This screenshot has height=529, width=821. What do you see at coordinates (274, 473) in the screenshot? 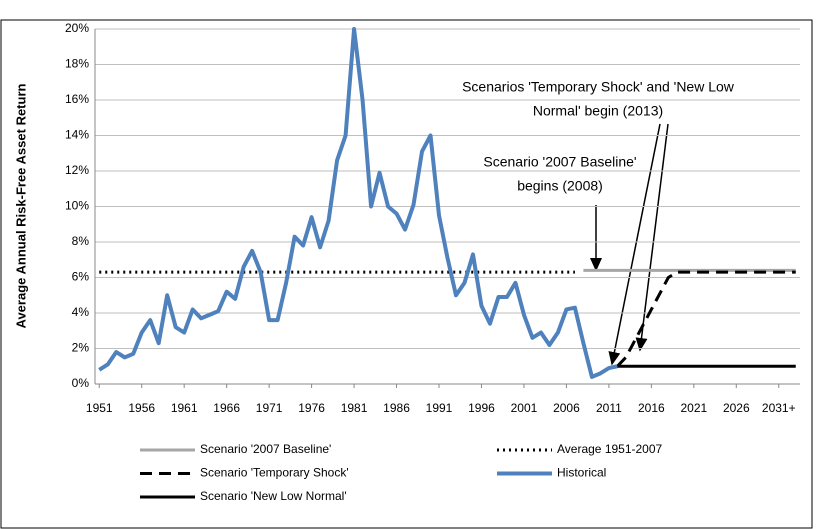
I see `legend-label: Scenario 'Temporary Shock'` at bounding box center [274, 473].